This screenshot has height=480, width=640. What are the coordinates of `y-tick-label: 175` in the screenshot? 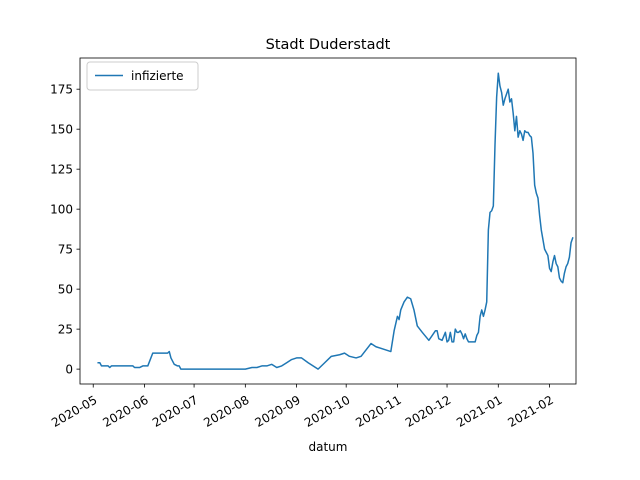 It's located at (61, 89).